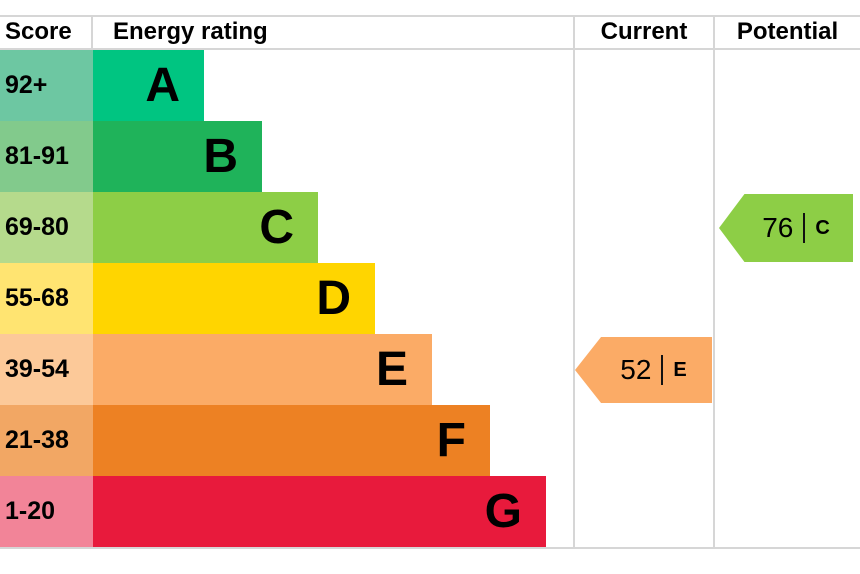 This screenshot has width=860, height=574. I want to click on rating-letter: D, so click(333, 298).